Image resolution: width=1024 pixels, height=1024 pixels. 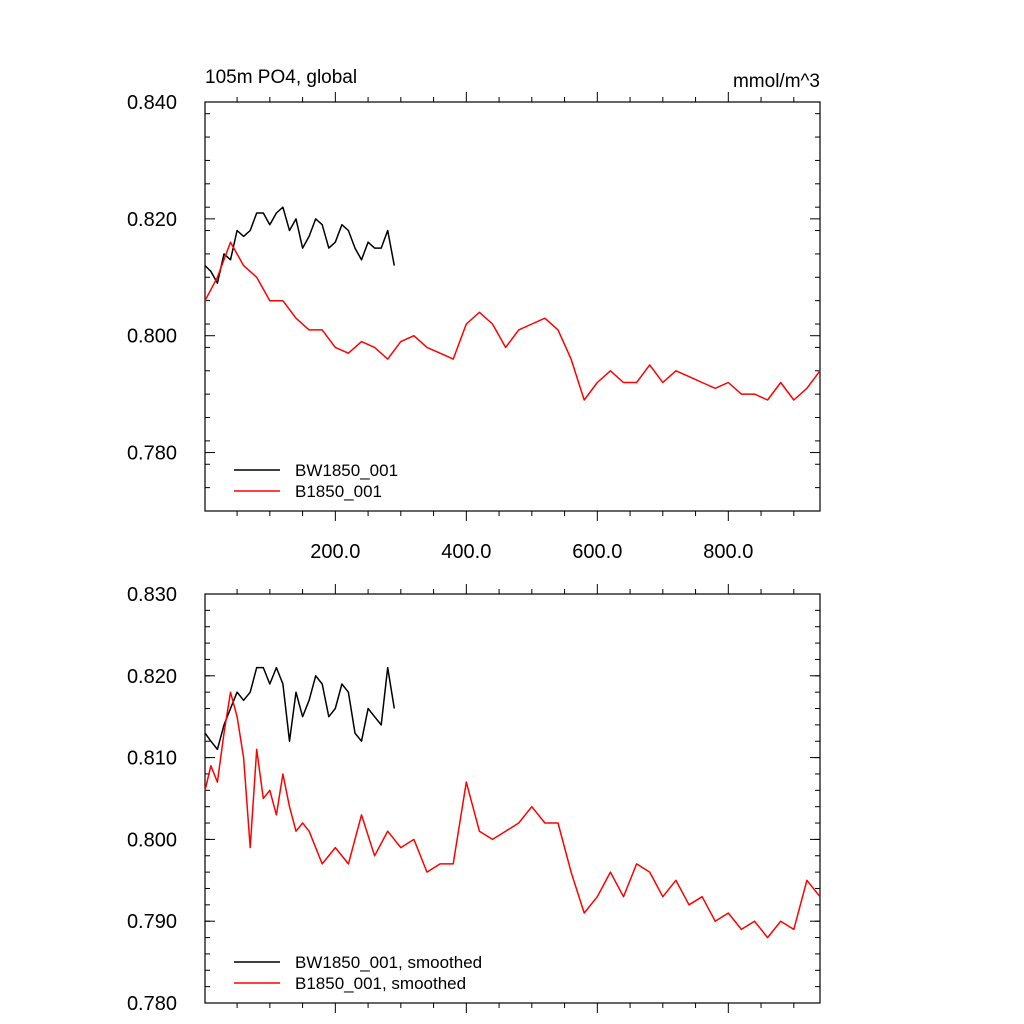 I want to click on top-x-tick-label: 400.0, so click(x=466, y=552).